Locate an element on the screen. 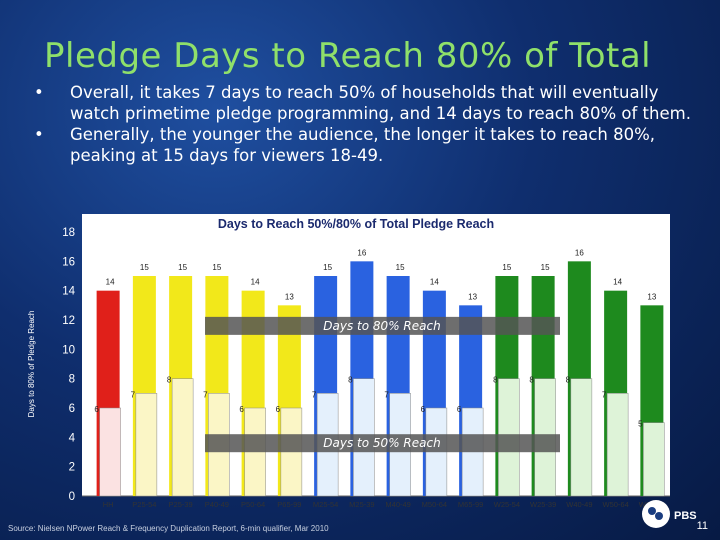  y-tick-label: 16 is located at coordinates (68, 262).